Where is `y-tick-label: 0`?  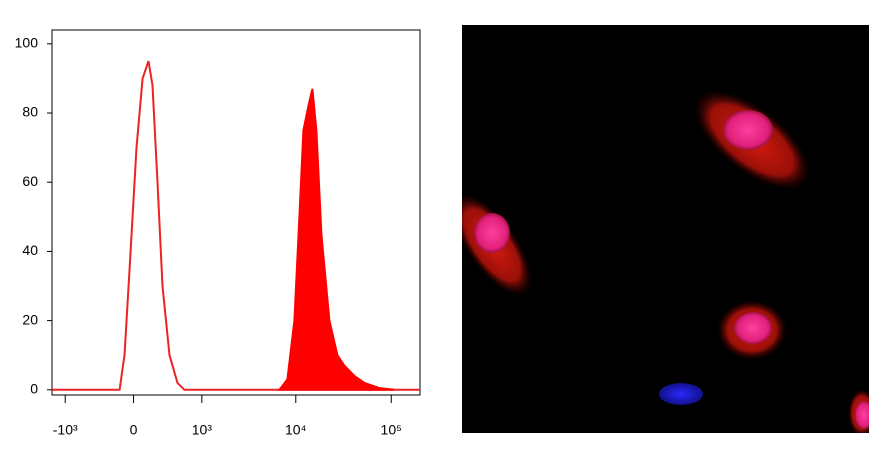
y-tick-label: 0 is located at coordinates (34, 389).